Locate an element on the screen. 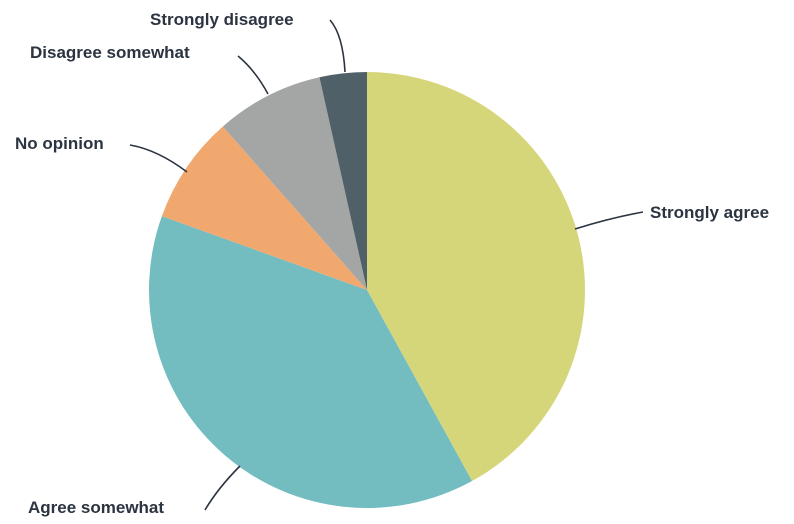 The image size is (794, 524). leader-line-no-opinion is located at coordinates (158, 158).